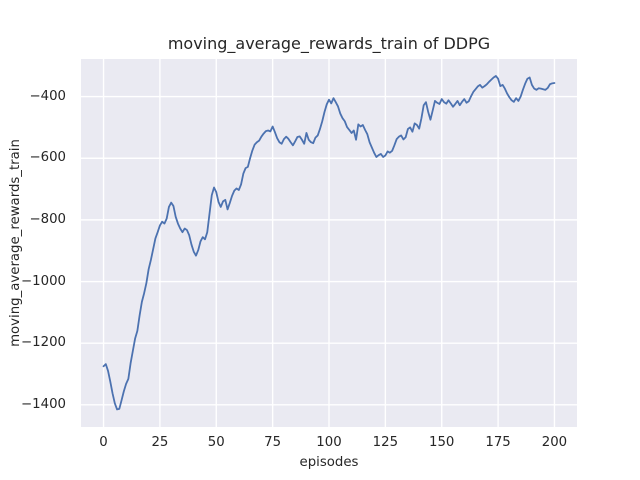  What do you see at coordinates (216, 442) in the screenshot?
I see `x-tick-label: 50` at bounding box center [216, 442].